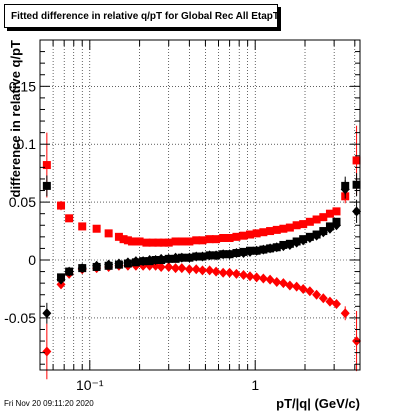 The height and width of the screenshot is (412, 400). Describe the element at coordinates (20, 318) in the screenshot. I see `y-tick-label: -0.05` at that location.